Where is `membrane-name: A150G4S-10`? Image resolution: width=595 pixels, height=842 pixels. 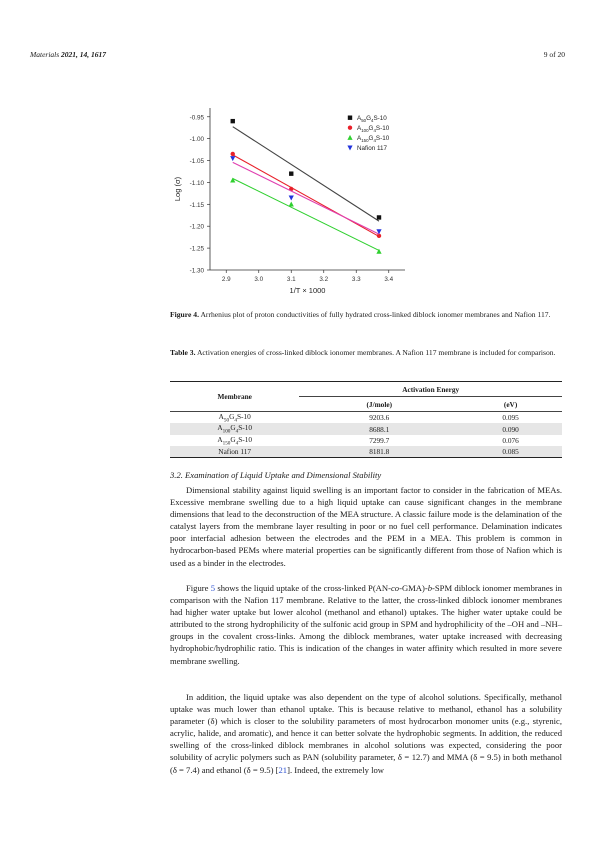
membrane-name: A150G4S-10 is located at coordinates (235, 440).